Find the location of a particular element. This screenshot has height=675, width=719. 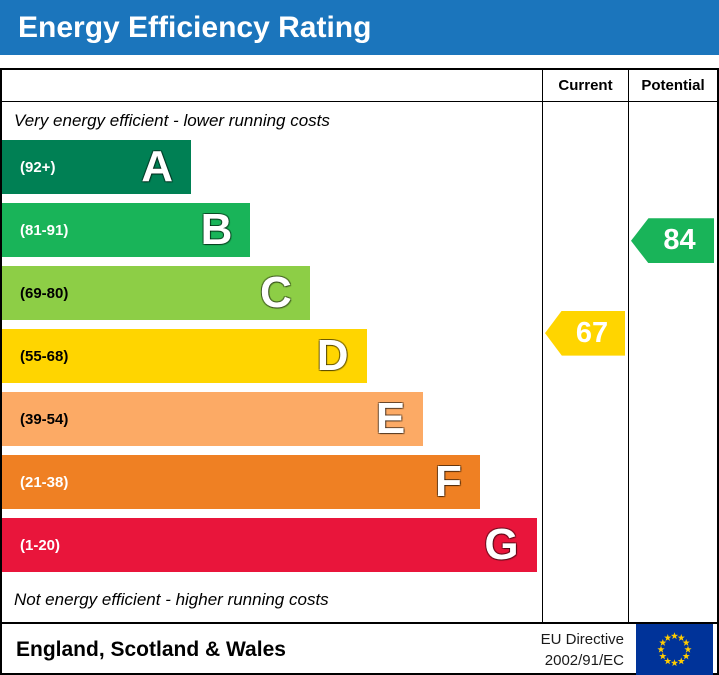

band-a-letter: A is located at coordinates (157, 166).